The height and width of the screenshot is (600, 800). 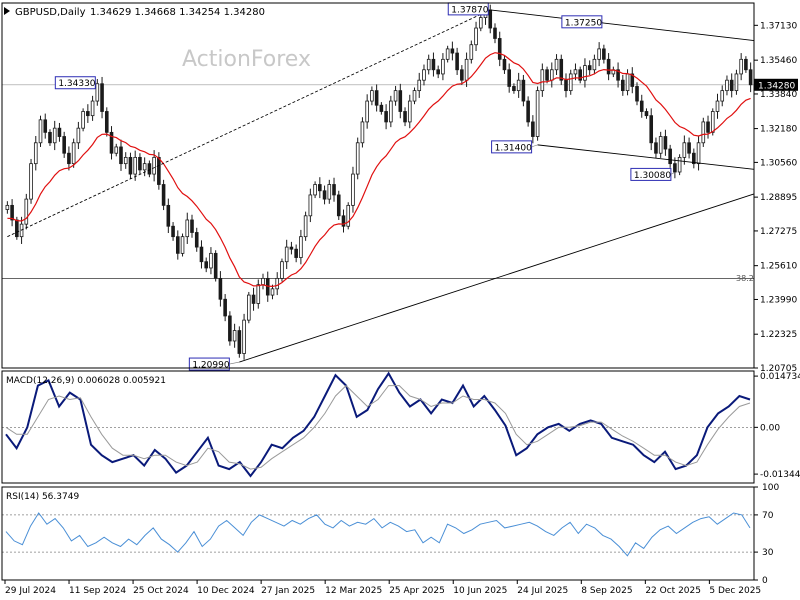 I want to click on rsi-y-tick-label: 0, so click(x=765, y=581).